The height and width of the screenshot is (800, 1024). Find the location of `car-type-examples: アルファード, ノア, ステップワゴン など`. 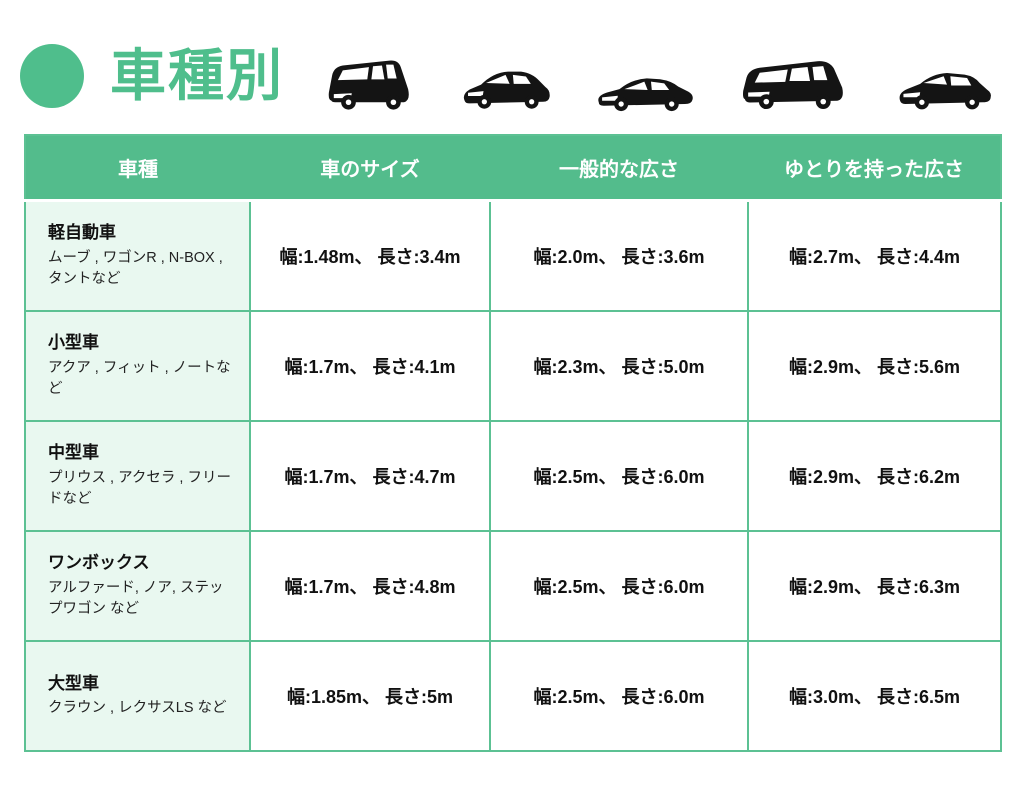

car-type-examples: アルファード, ノア, ステップワゴン など is located at coordinates (136, 598).